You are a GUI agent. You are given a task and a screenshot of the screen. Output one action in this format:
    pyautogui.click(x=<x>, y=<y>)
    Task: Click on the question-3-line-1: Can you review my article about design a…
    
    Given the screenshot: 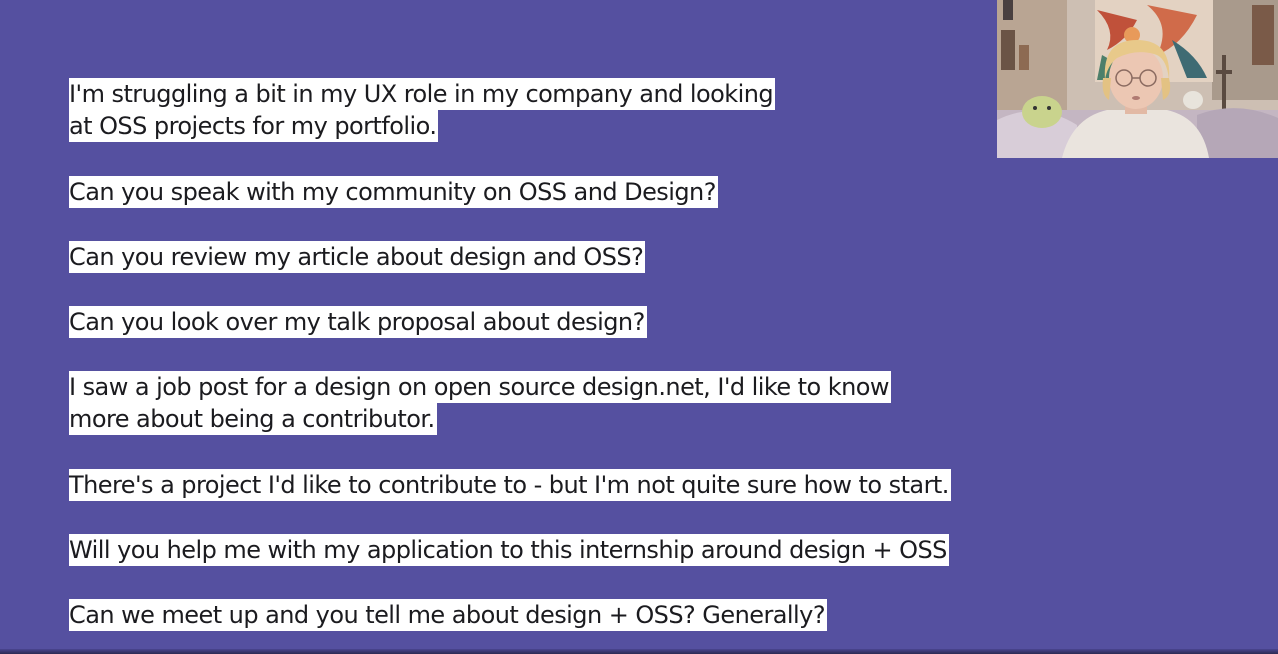 What is the action you would take?
    pyautogui.click(x=357, y=257)
    